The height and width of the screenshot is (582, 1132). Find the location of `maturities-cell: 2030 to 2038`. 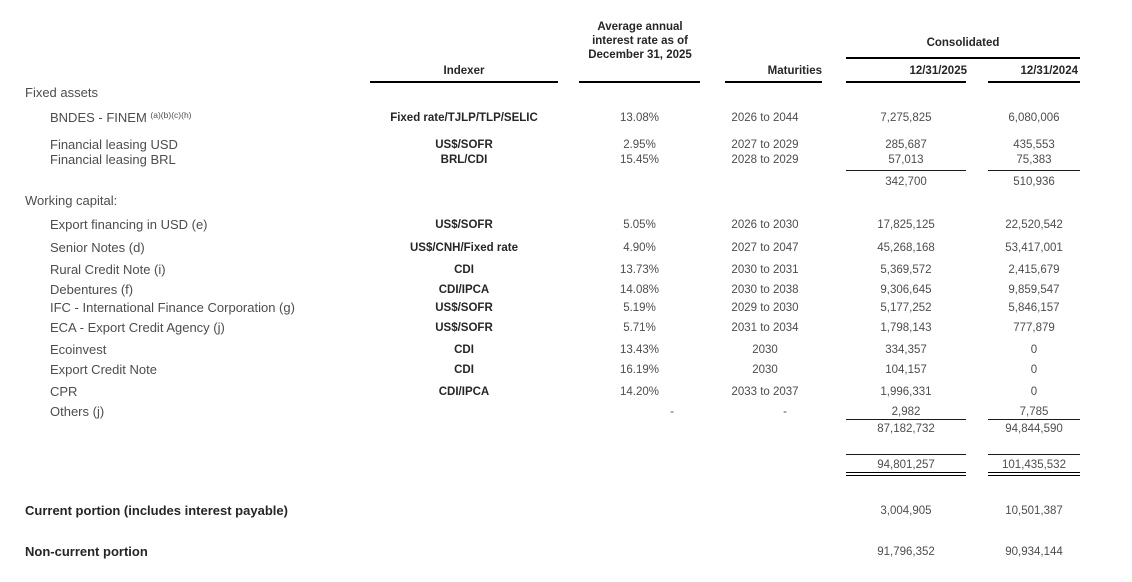

maturities-cell: 2030 to 2038 is located at coordinates (765, 290).